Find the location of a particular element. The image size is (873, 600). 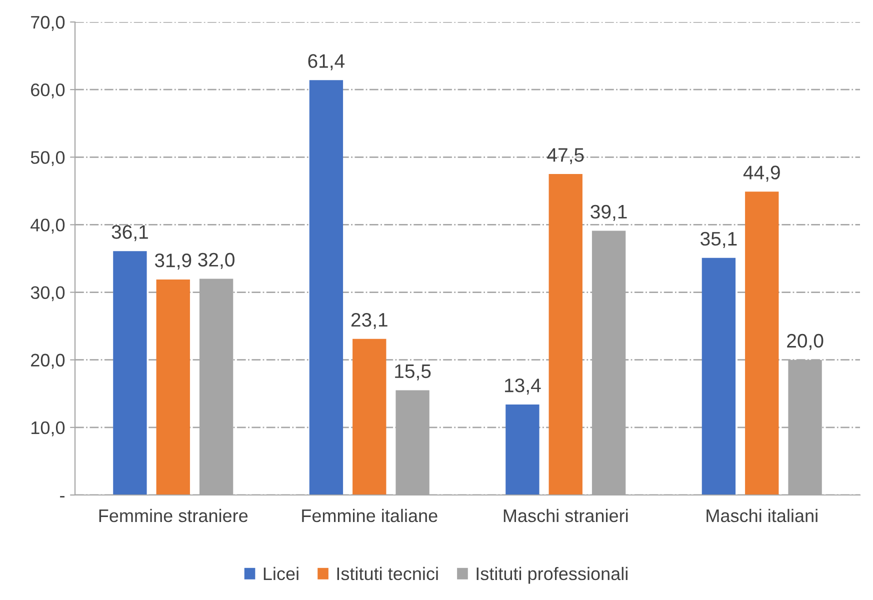

legend-label: Istituti professionali is located at coordinates (552, 575).